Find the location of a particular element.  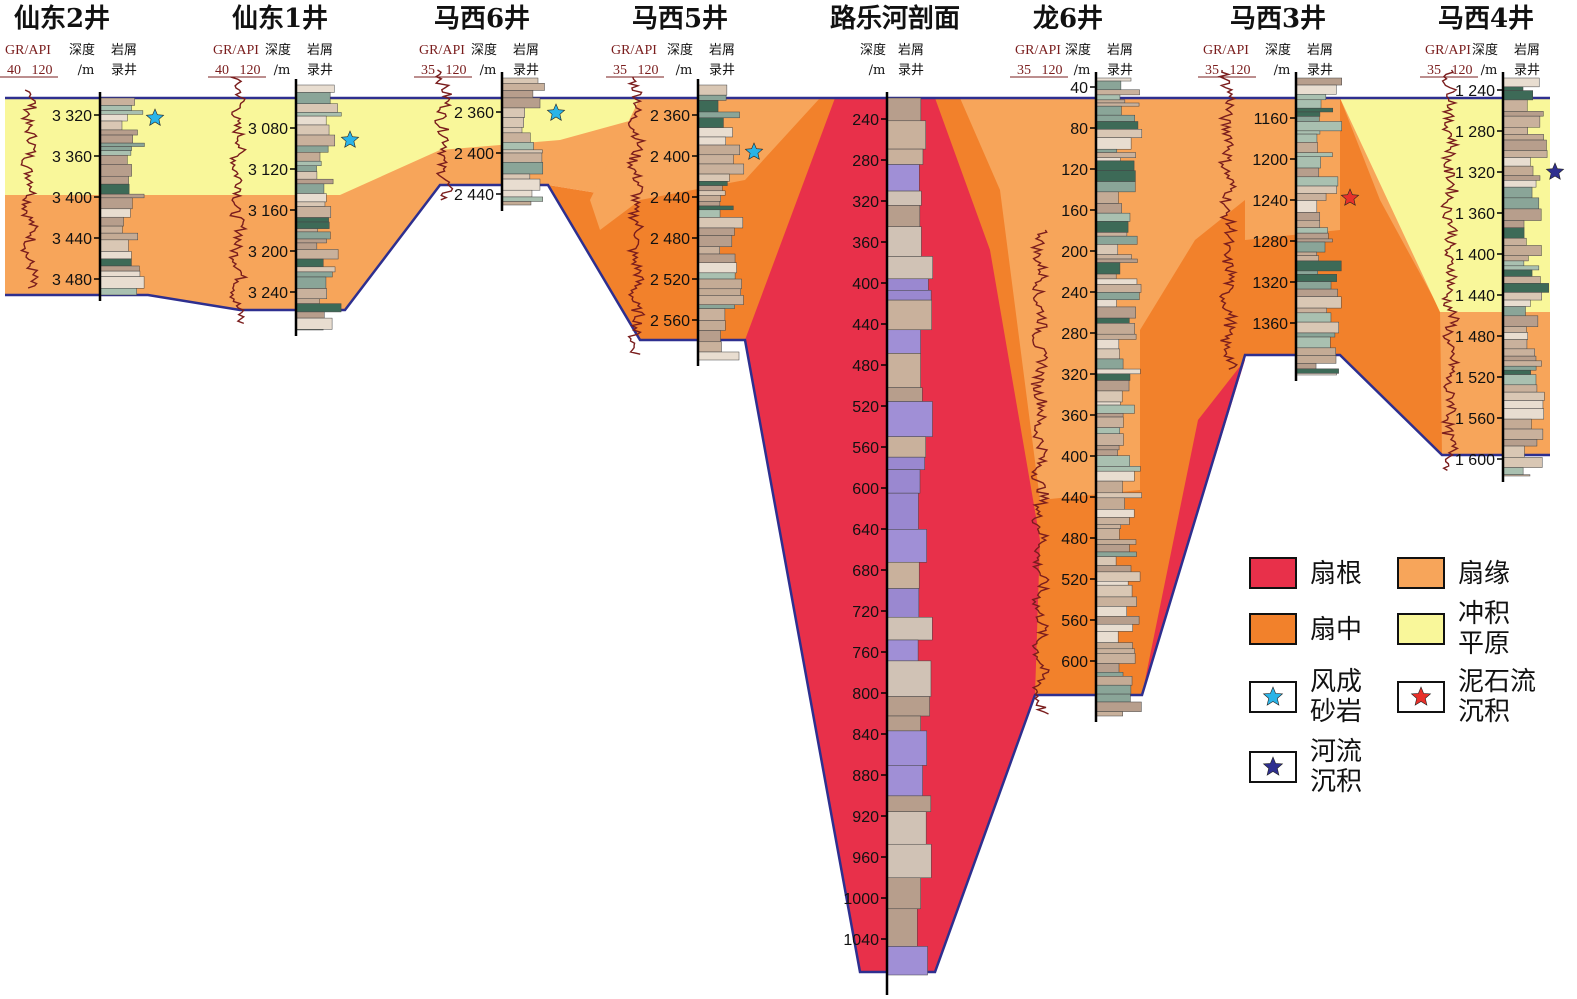

legend-star-icon is located at coordinates (1273, 766).